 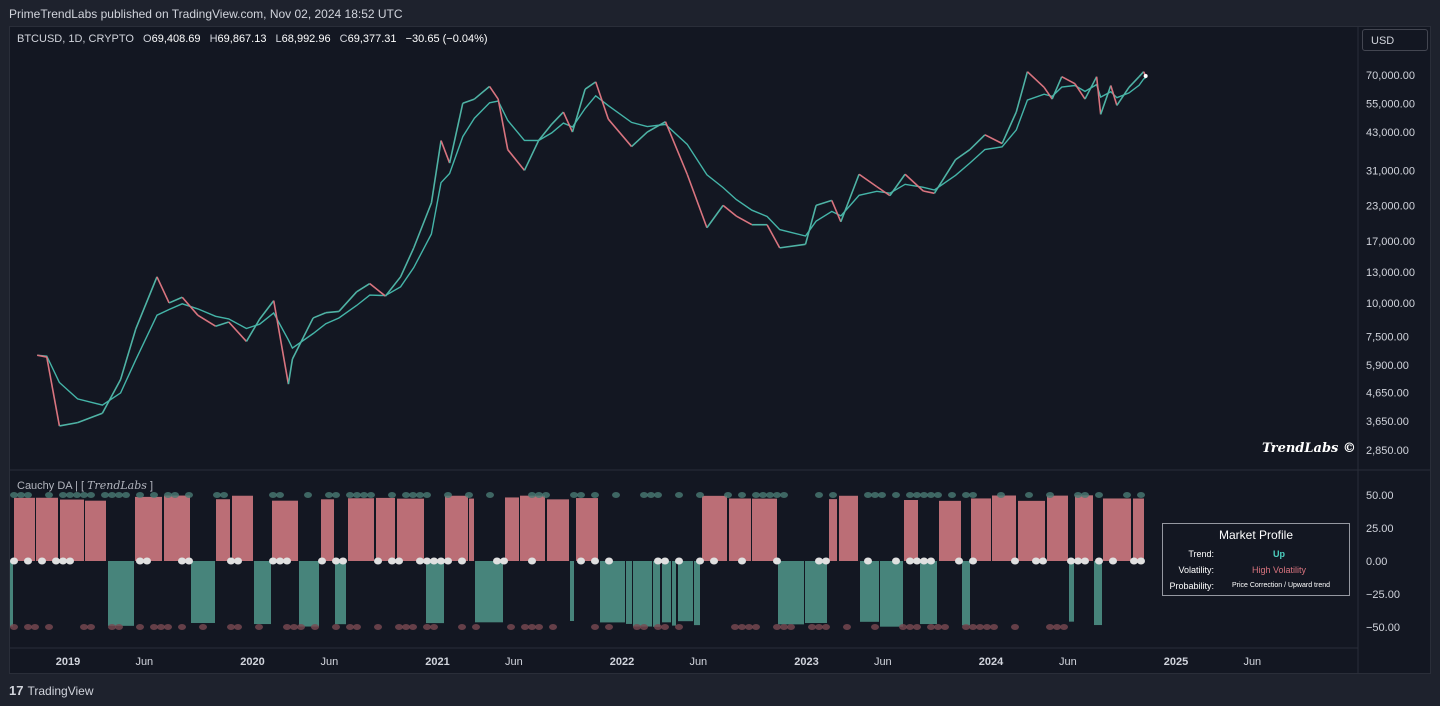 I want to click on osc-tick-label: −50.00, so click(x=1383, y=628).